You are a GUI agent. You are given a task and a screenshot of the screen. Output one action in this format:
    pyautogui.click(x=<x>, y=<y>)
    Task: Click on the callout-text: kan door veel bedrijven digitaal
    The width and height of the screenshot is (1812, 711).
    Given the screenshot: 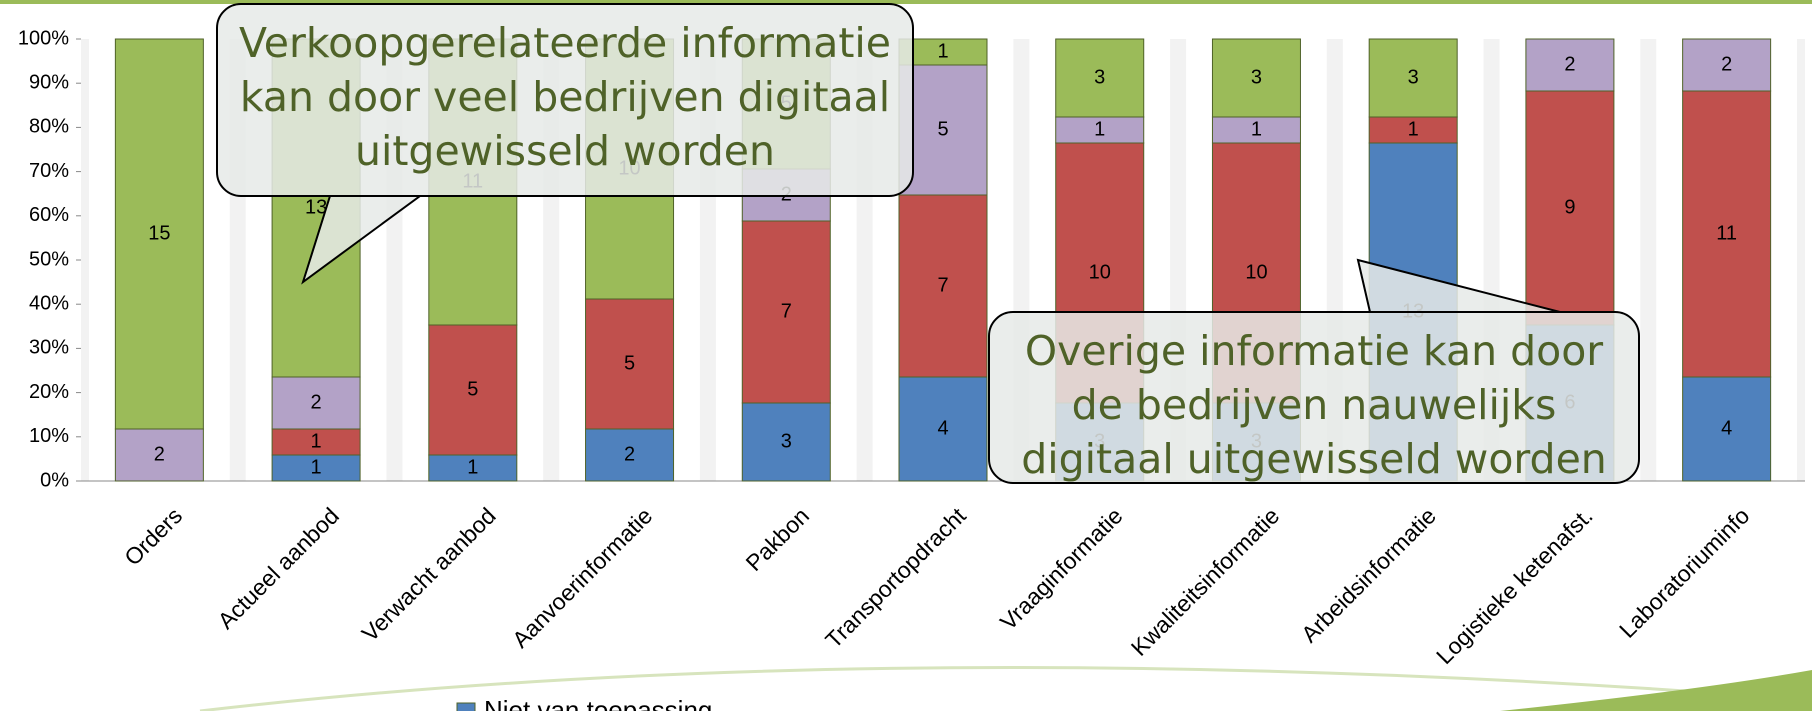 What is the action you would take?
    pyautogui.click(x=565, y=97)
    